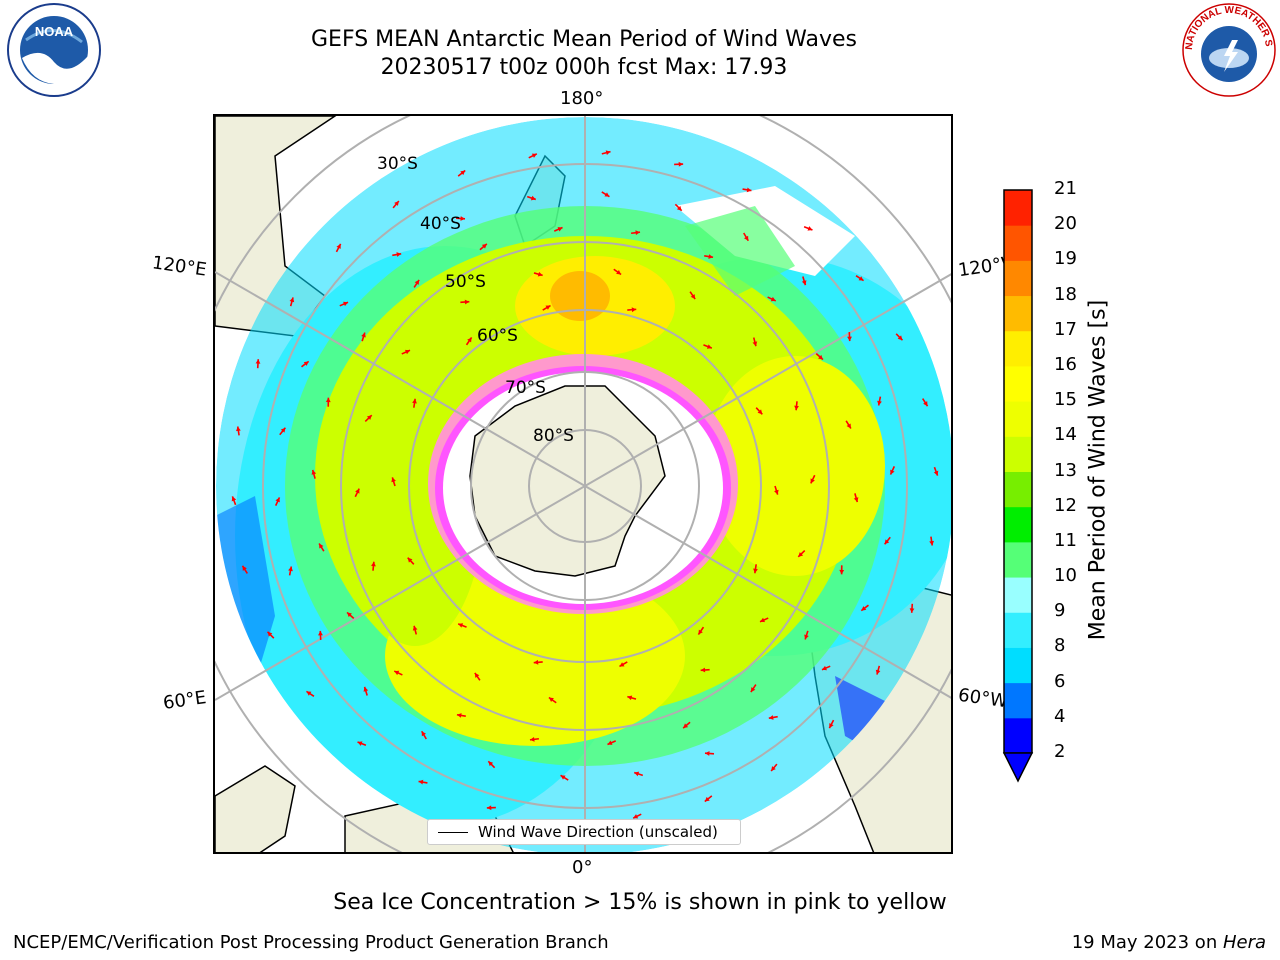 Image resolution: width=1280 pixels, height=960 pixels. Describe the element at coordinates (1065, 364) in the screenshot. I see `colorbar-tick: 16` at that location.